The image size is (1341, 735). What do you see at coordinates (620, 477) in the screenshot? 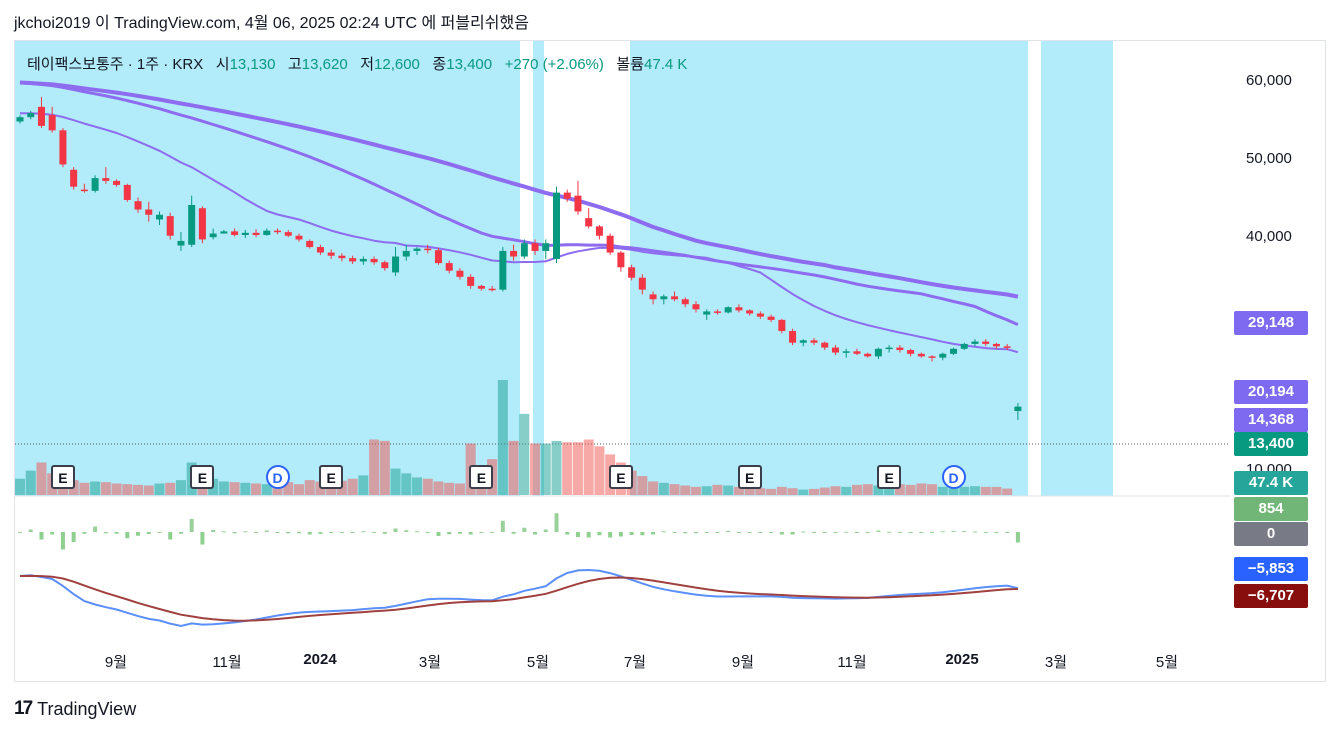
I see `earnings-marker-5: E` at bounding box center [620, 477].